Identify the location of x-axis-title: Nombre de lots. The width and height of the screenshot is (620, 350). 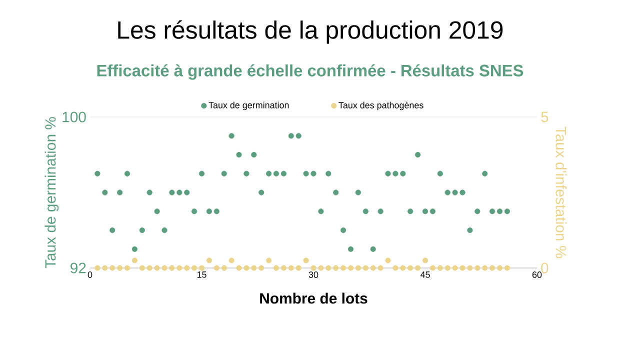
(314, 298).